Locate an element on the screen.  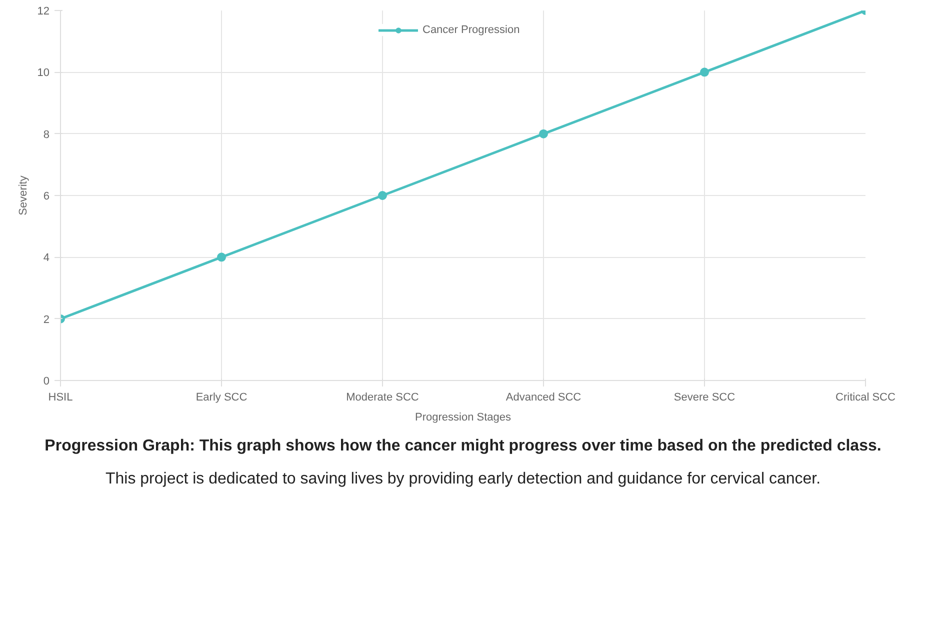
x-tick-label: Moderate SCC is located at coordinates (382, 398).